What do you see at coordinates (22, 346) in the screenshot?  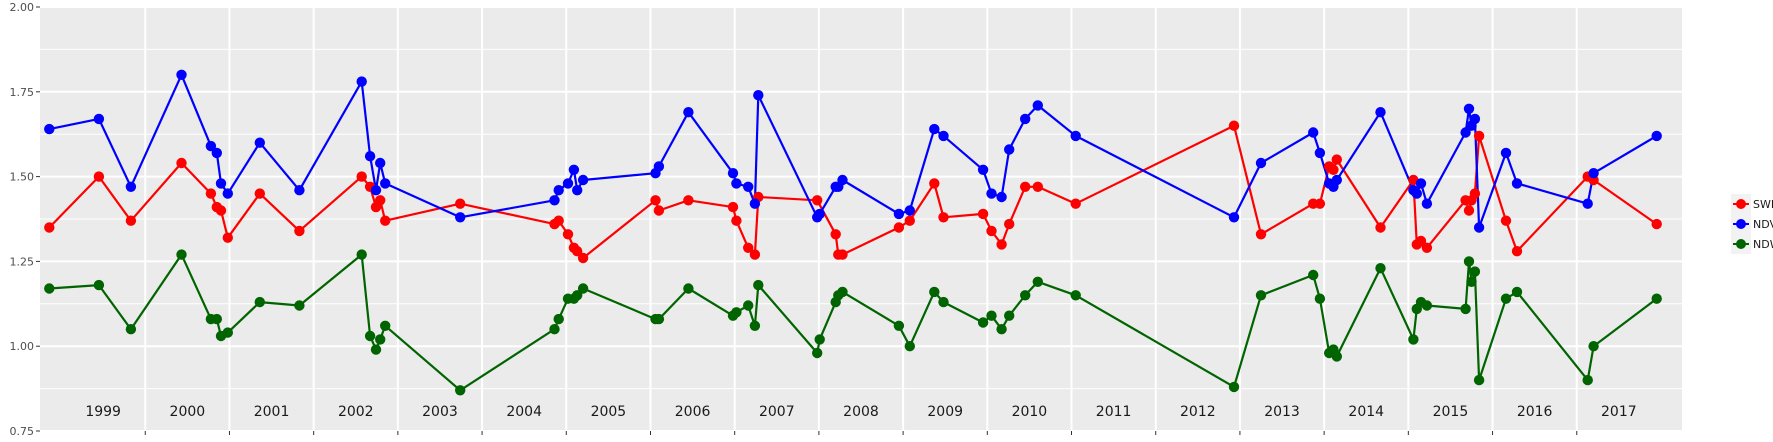 I see `y-tick-label: 1.00` at bounding box center [22, 346].